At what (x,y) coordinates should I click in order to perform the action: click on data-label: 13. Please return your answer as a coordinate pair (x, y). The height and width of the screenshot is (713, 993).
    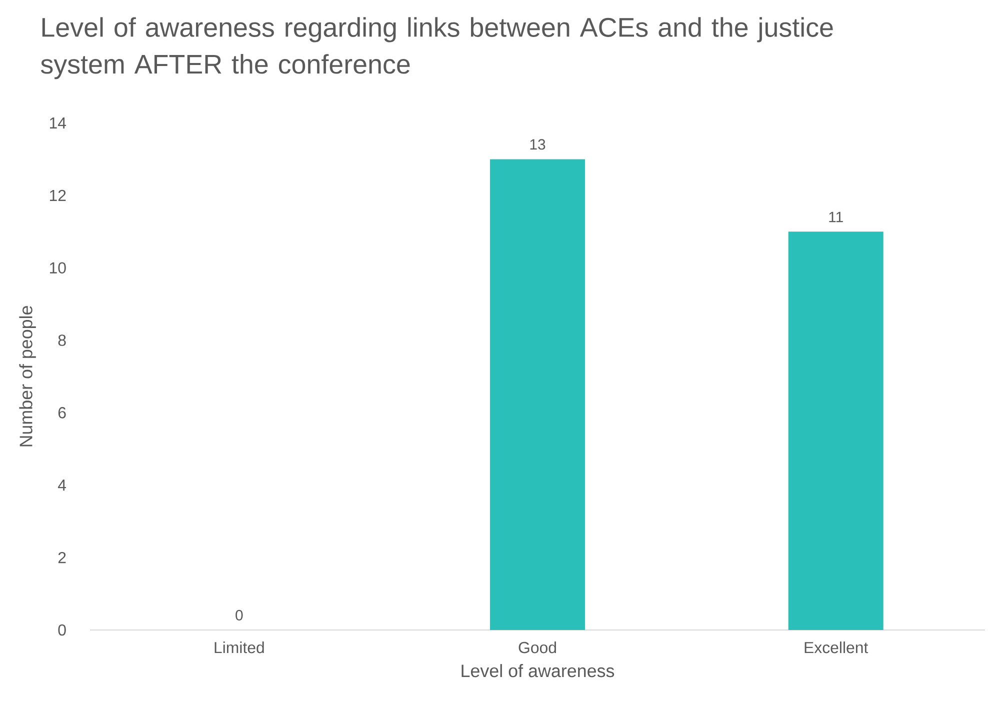
    Looking at the image, I should click on (538, 144).